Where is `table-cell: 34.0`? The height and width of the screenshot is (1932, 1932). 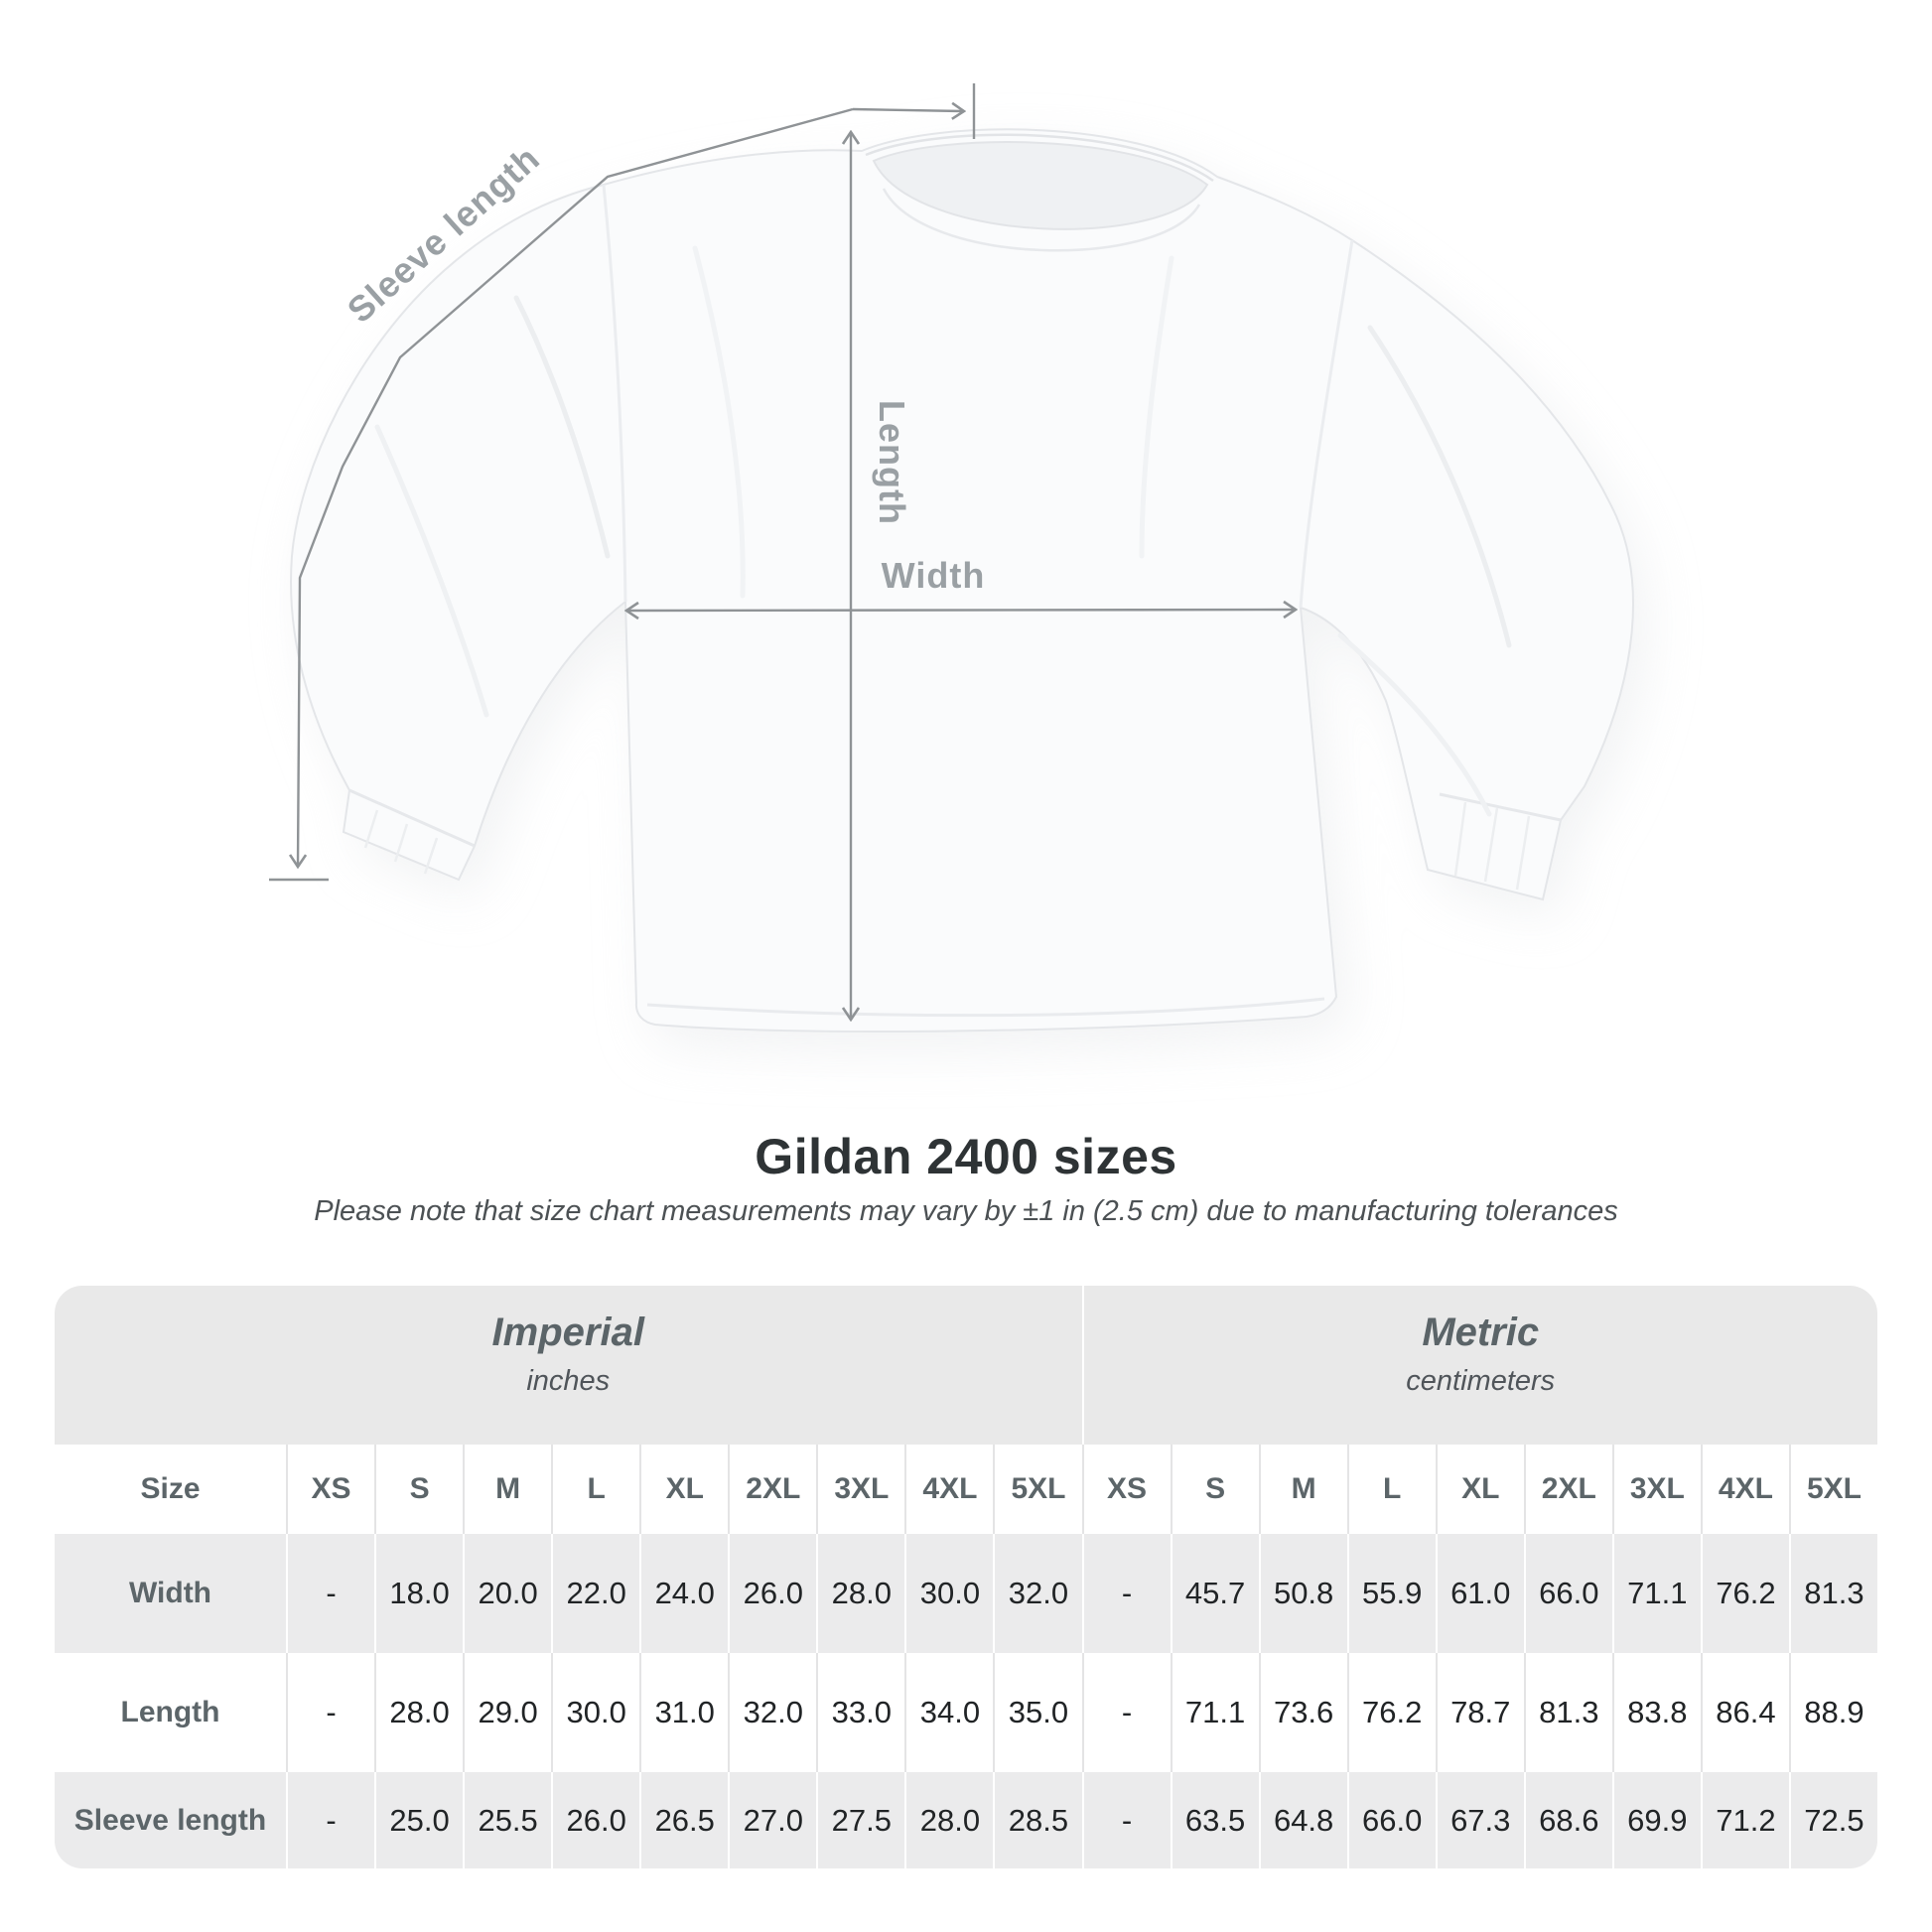 table-cell: 34.0 is located at coordinates (949, 1713).